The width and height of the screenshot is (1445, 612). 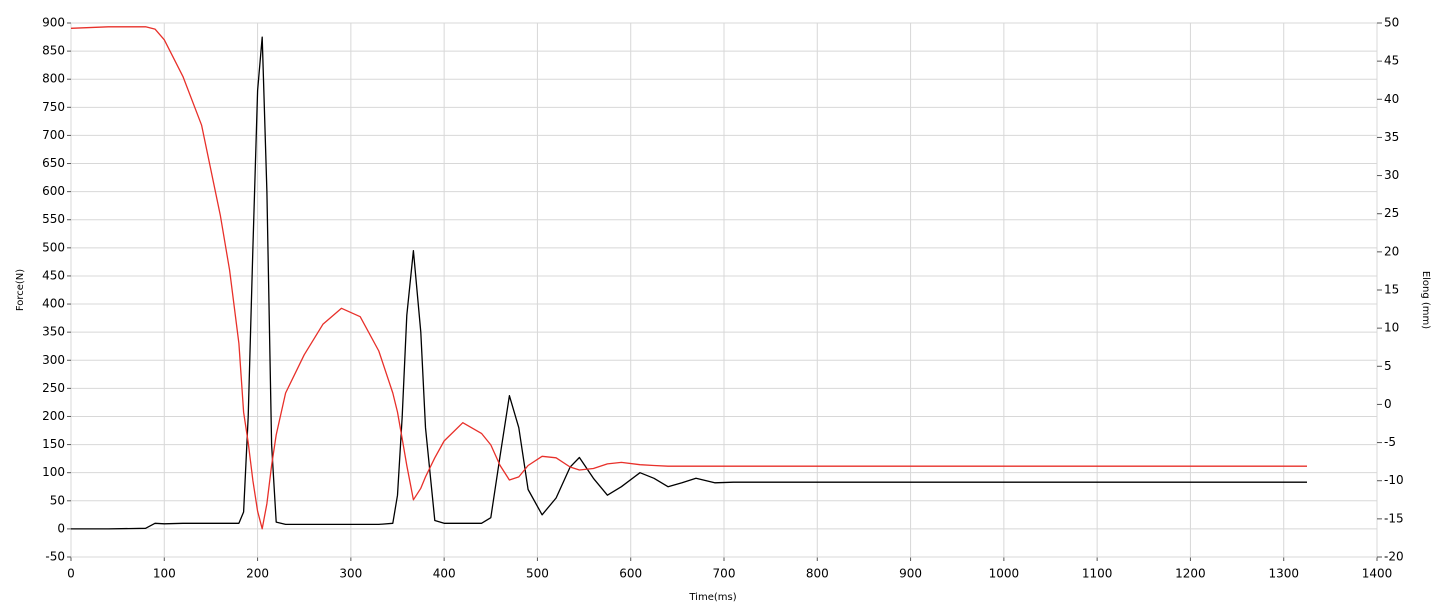 What do you see at coordinates (1391, 213) in the screenshot?
I see `y2-tick-label: 25` at bounding box center [1391, 213].